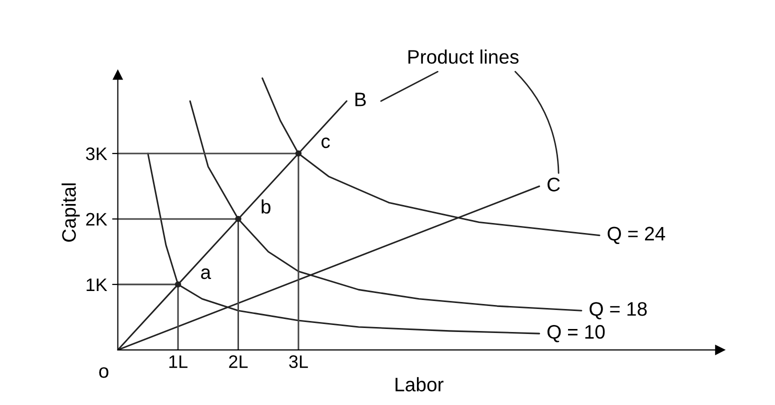 The image size is (775, 405). Describe the element at coordinates (103, 372) in the screenshot. I see `annotation: o` at that location.